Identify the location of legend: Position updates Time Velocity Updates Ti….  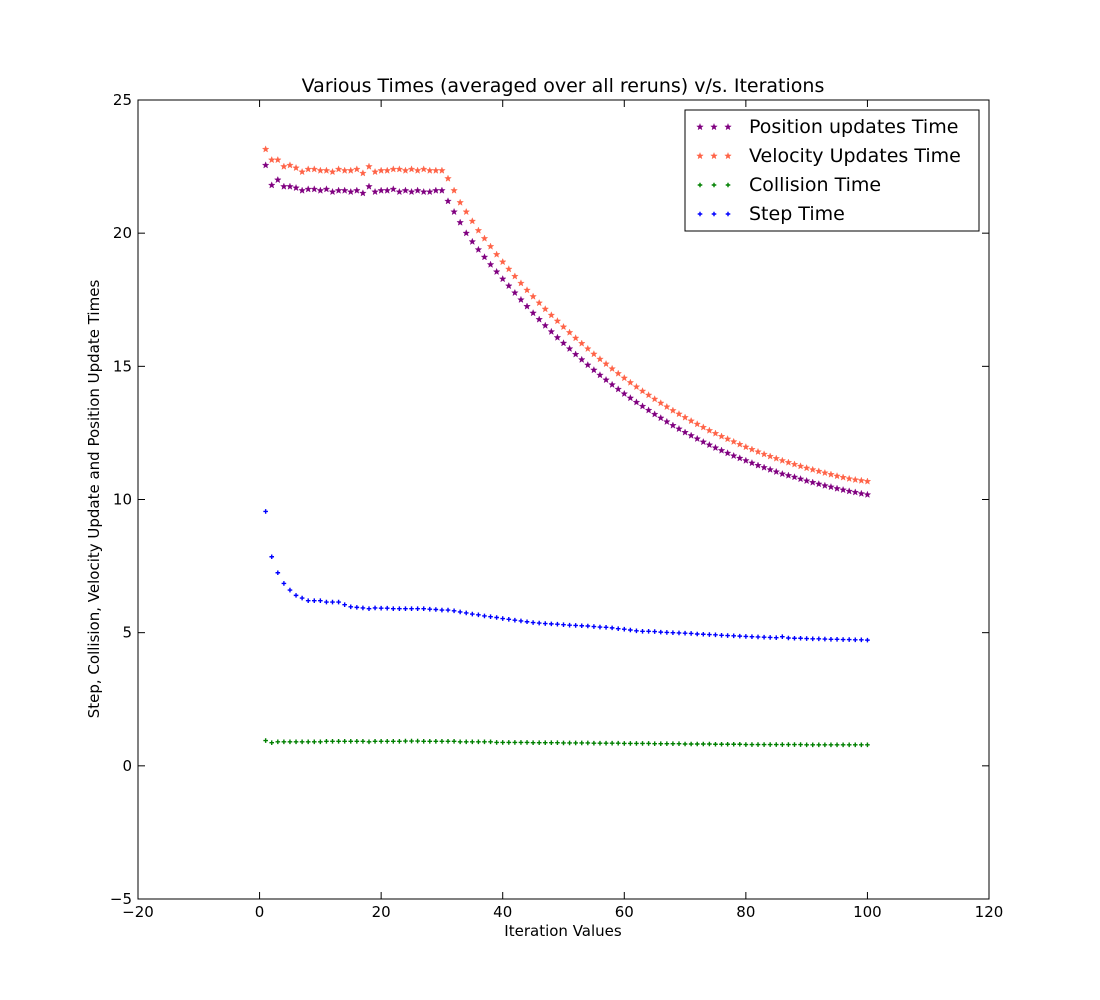
(832, 170).